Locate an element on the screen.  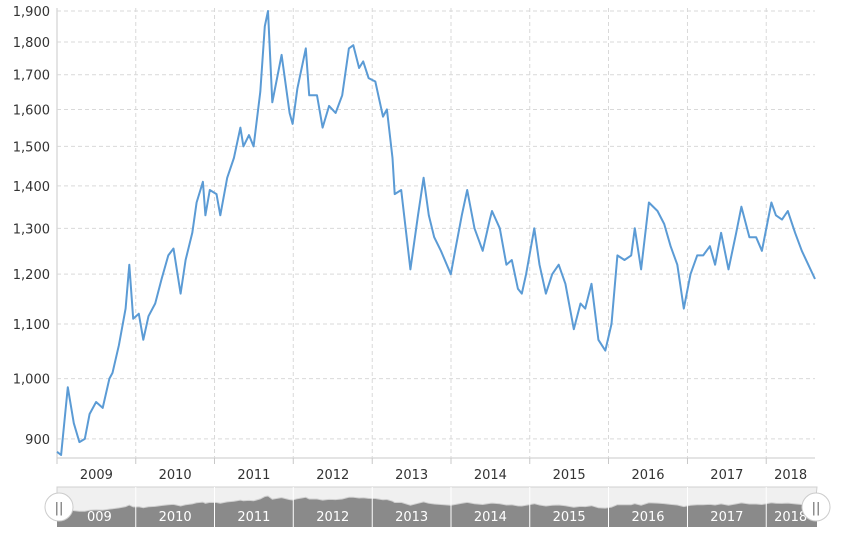
y-tick-label: 1,200 is located at coordinates (31, 275).